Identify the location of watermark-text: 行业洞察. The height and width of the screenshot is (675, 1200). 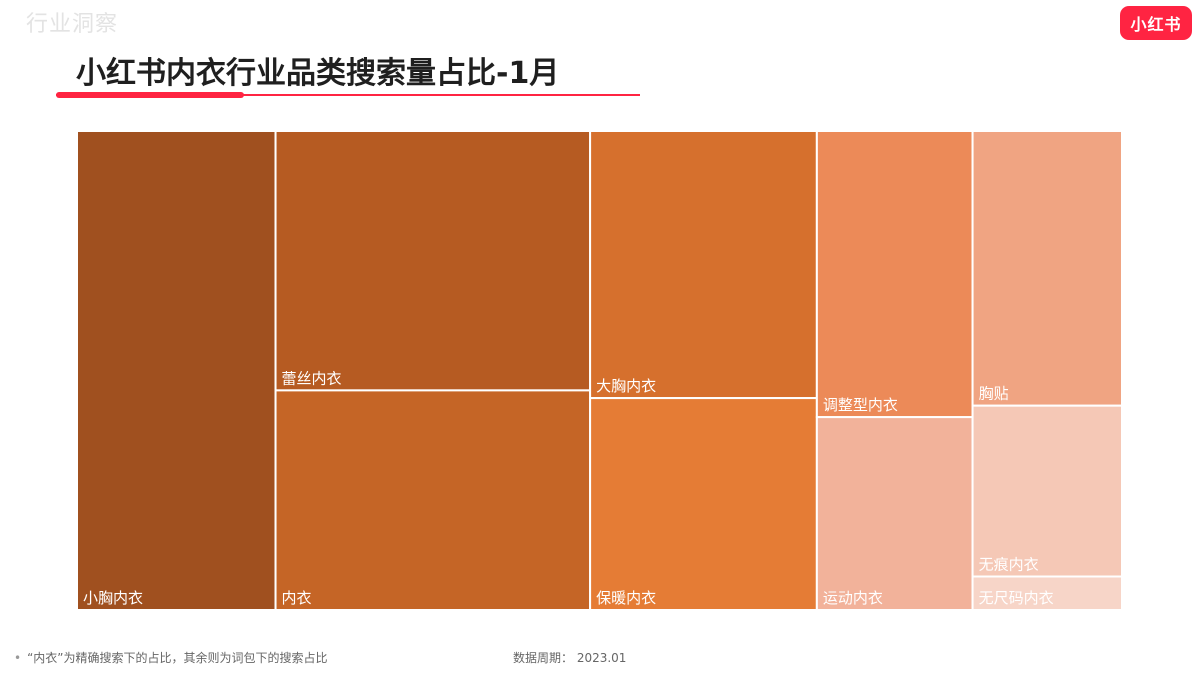
(72, 24).